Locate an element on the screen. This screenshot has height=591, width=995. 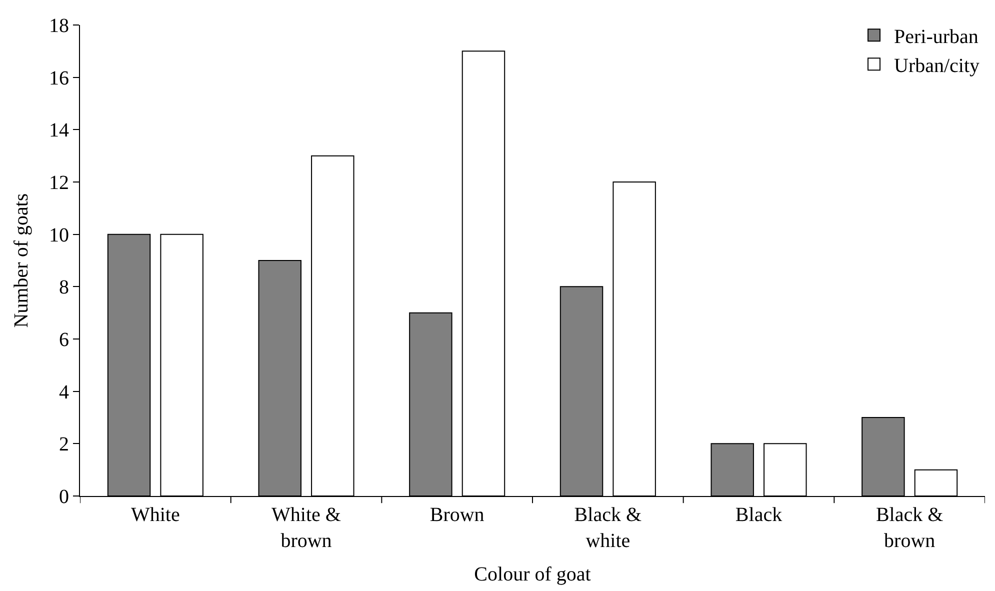
legend-label: Peri-urban is located at coordinates (936, 37).